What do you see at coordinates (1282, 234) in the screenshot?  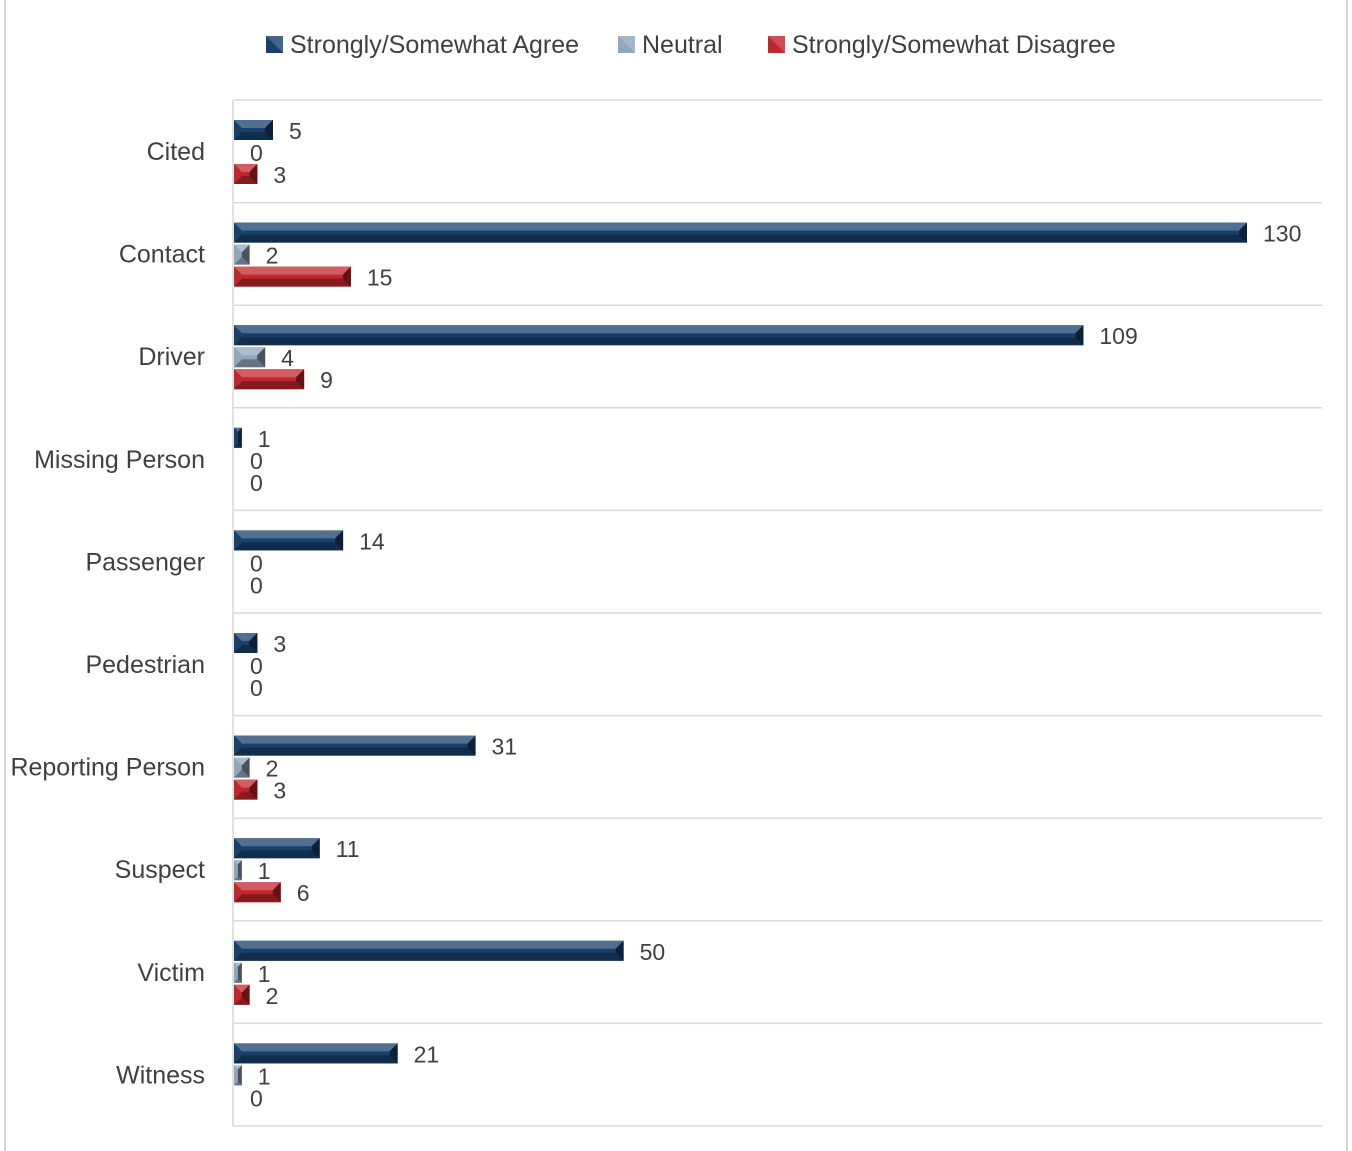 I see `data-label: 130` at bounding box center [1282, 234].